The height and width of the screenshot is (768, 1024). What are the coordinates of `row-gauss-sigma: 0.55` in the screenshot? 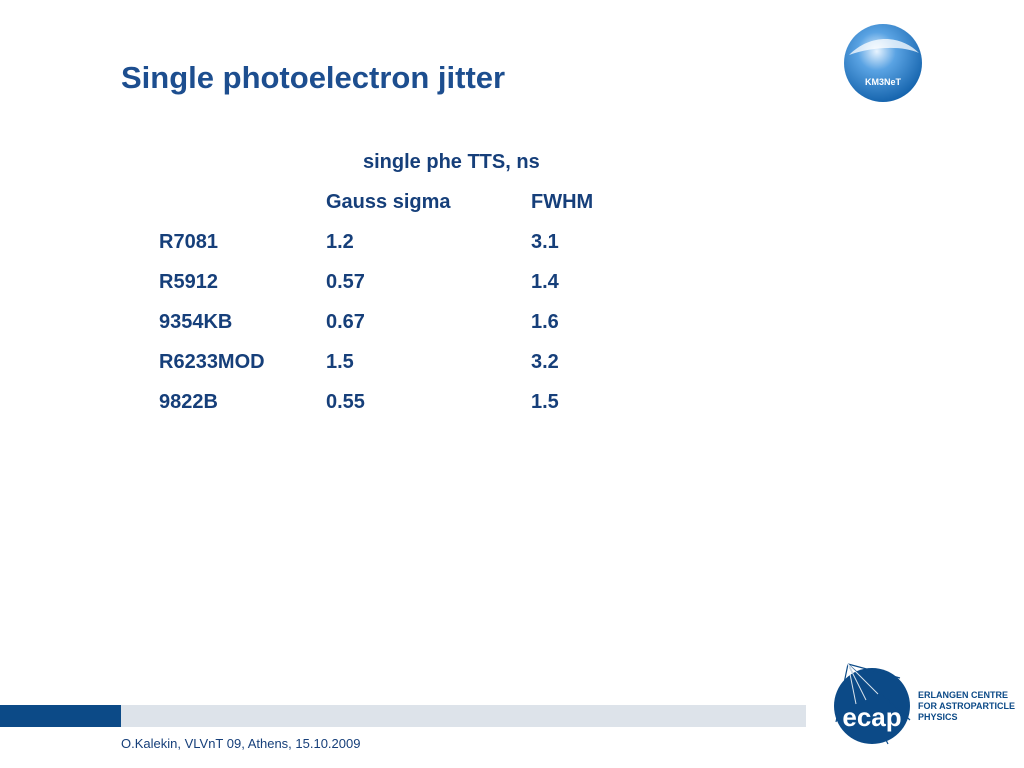 It's located at (345, 402).